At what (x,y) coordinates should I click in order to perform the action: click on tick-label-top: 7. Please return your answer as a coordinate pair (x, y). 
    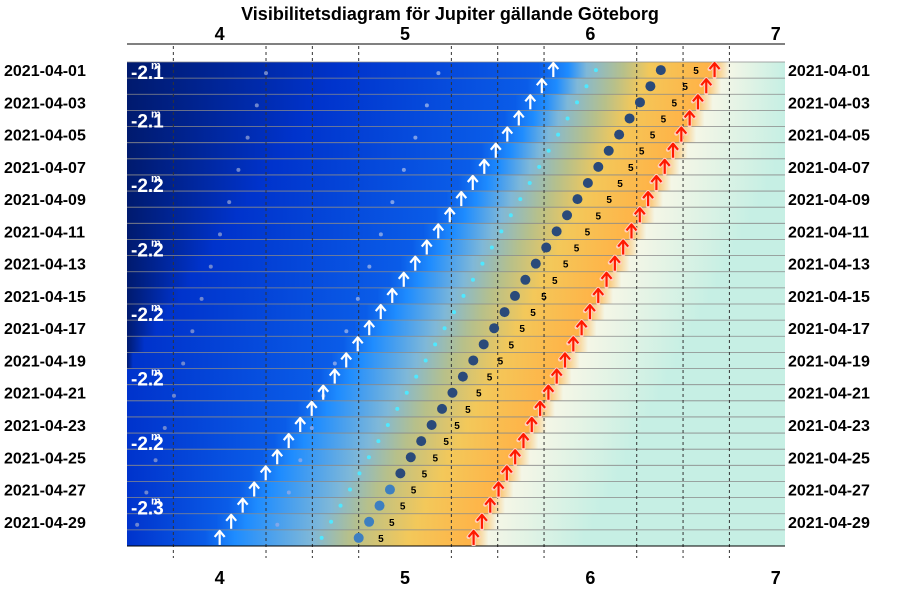
    Looking at the image, I should click on (776, 34).